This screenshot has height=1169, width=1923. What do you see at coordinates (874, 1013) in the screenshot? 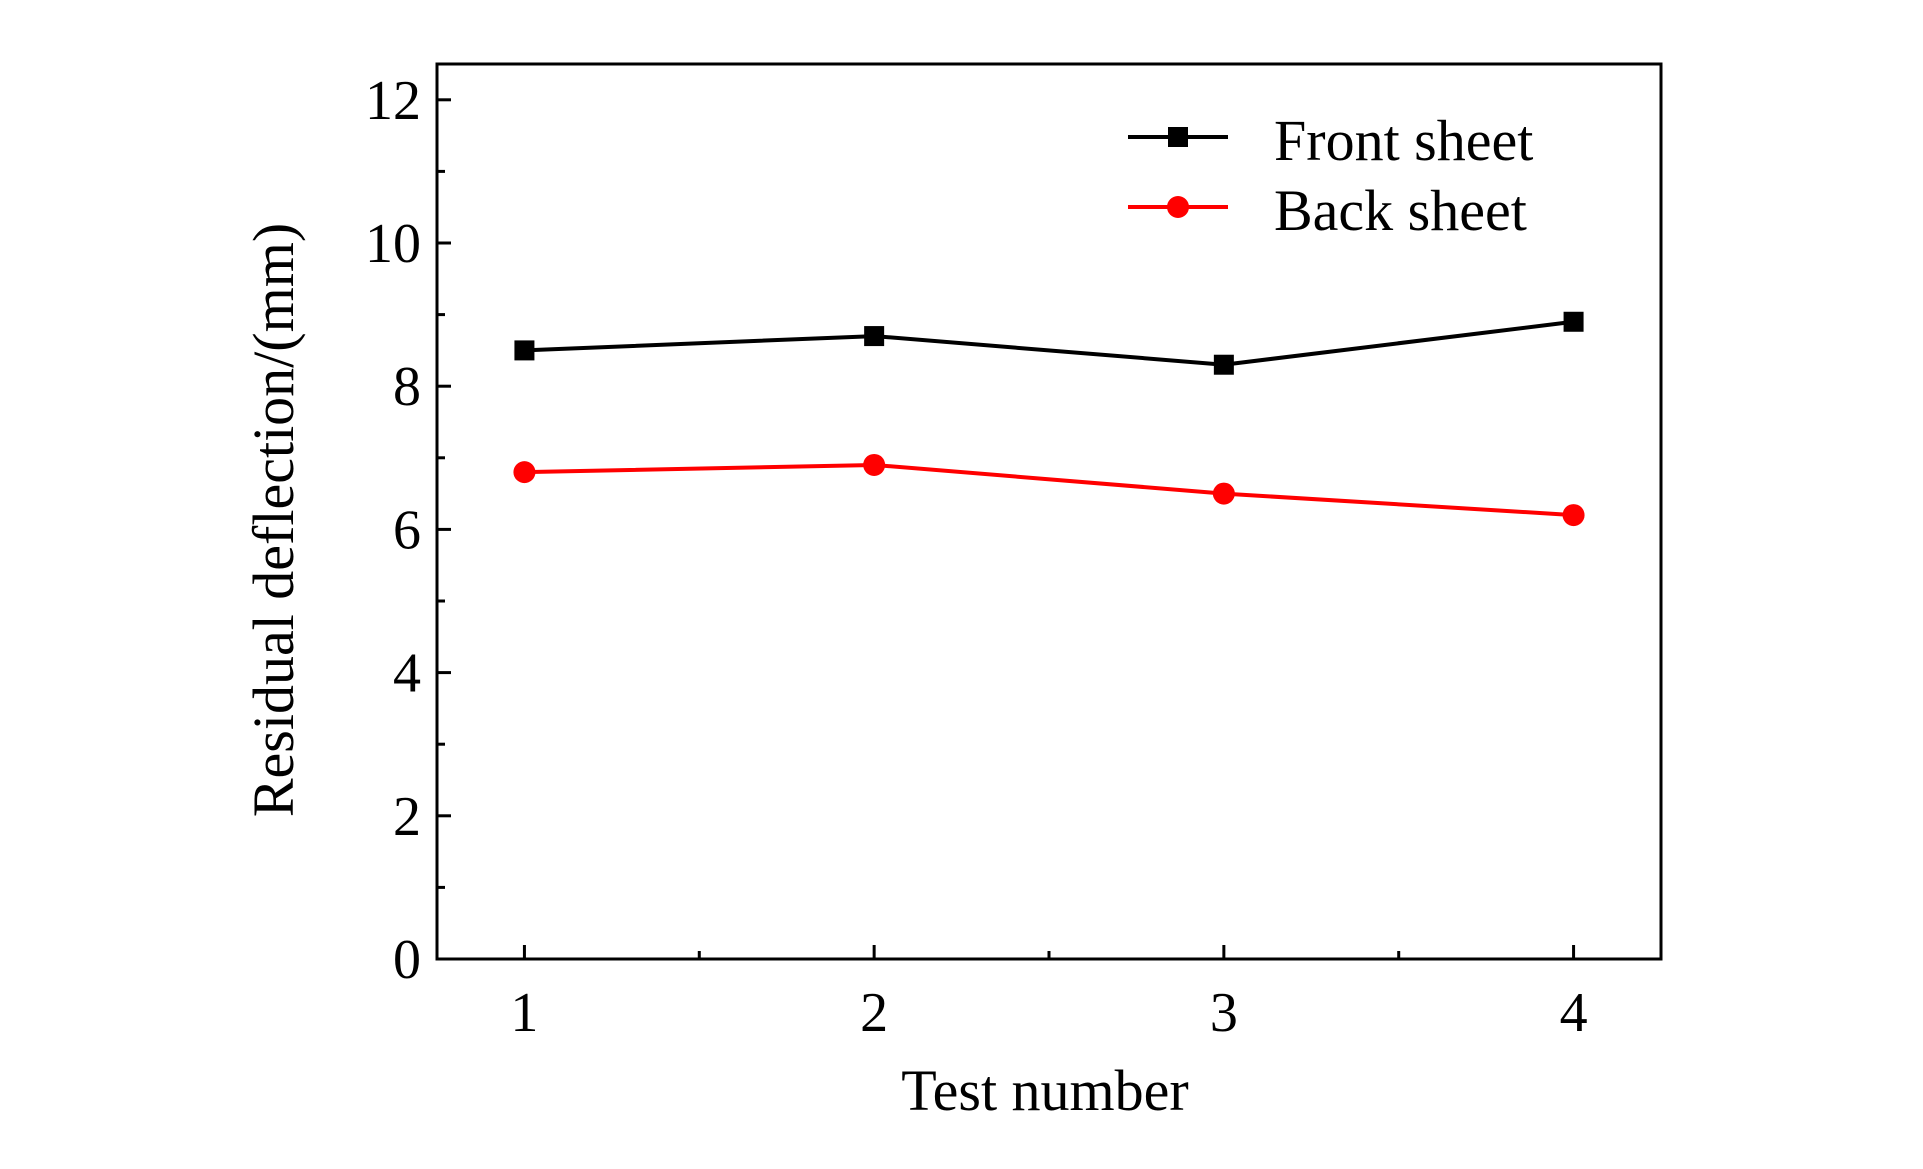
I see `x-tick-label: 2` at bounding box center [874, 1013].